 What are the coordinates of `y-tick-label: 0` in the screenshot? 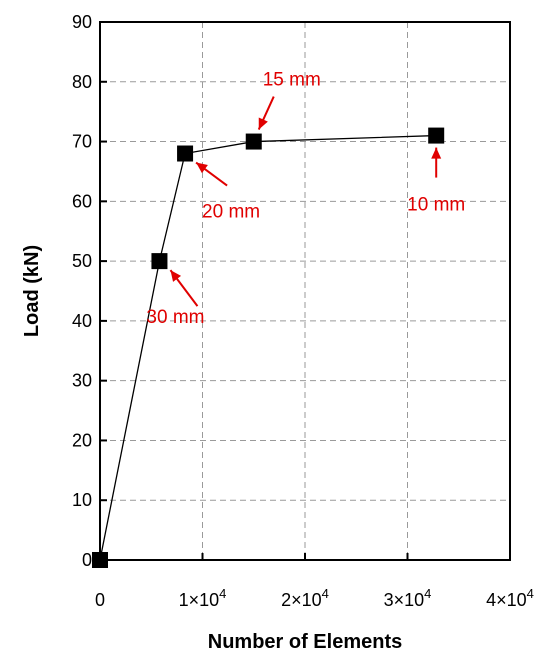 It's located at (87, 560).